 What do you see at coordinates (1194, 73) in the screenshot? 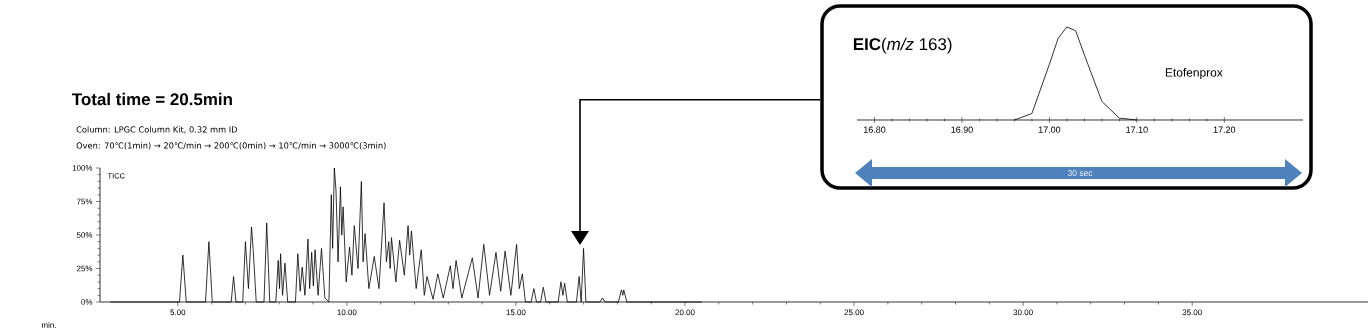
I see `annotation: Etofenprox` at bounding box center [1194, 73].